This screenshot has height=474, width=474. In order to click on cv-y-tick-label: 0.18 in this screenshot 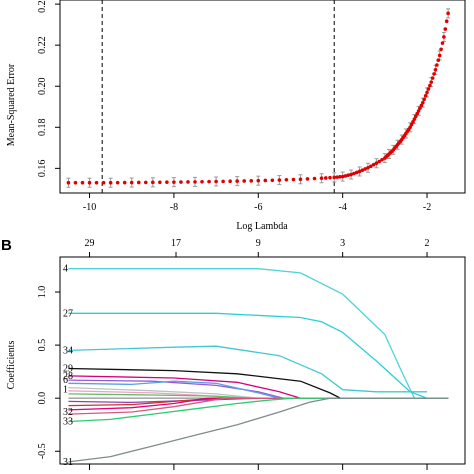, I will do `click(42, 128)`.